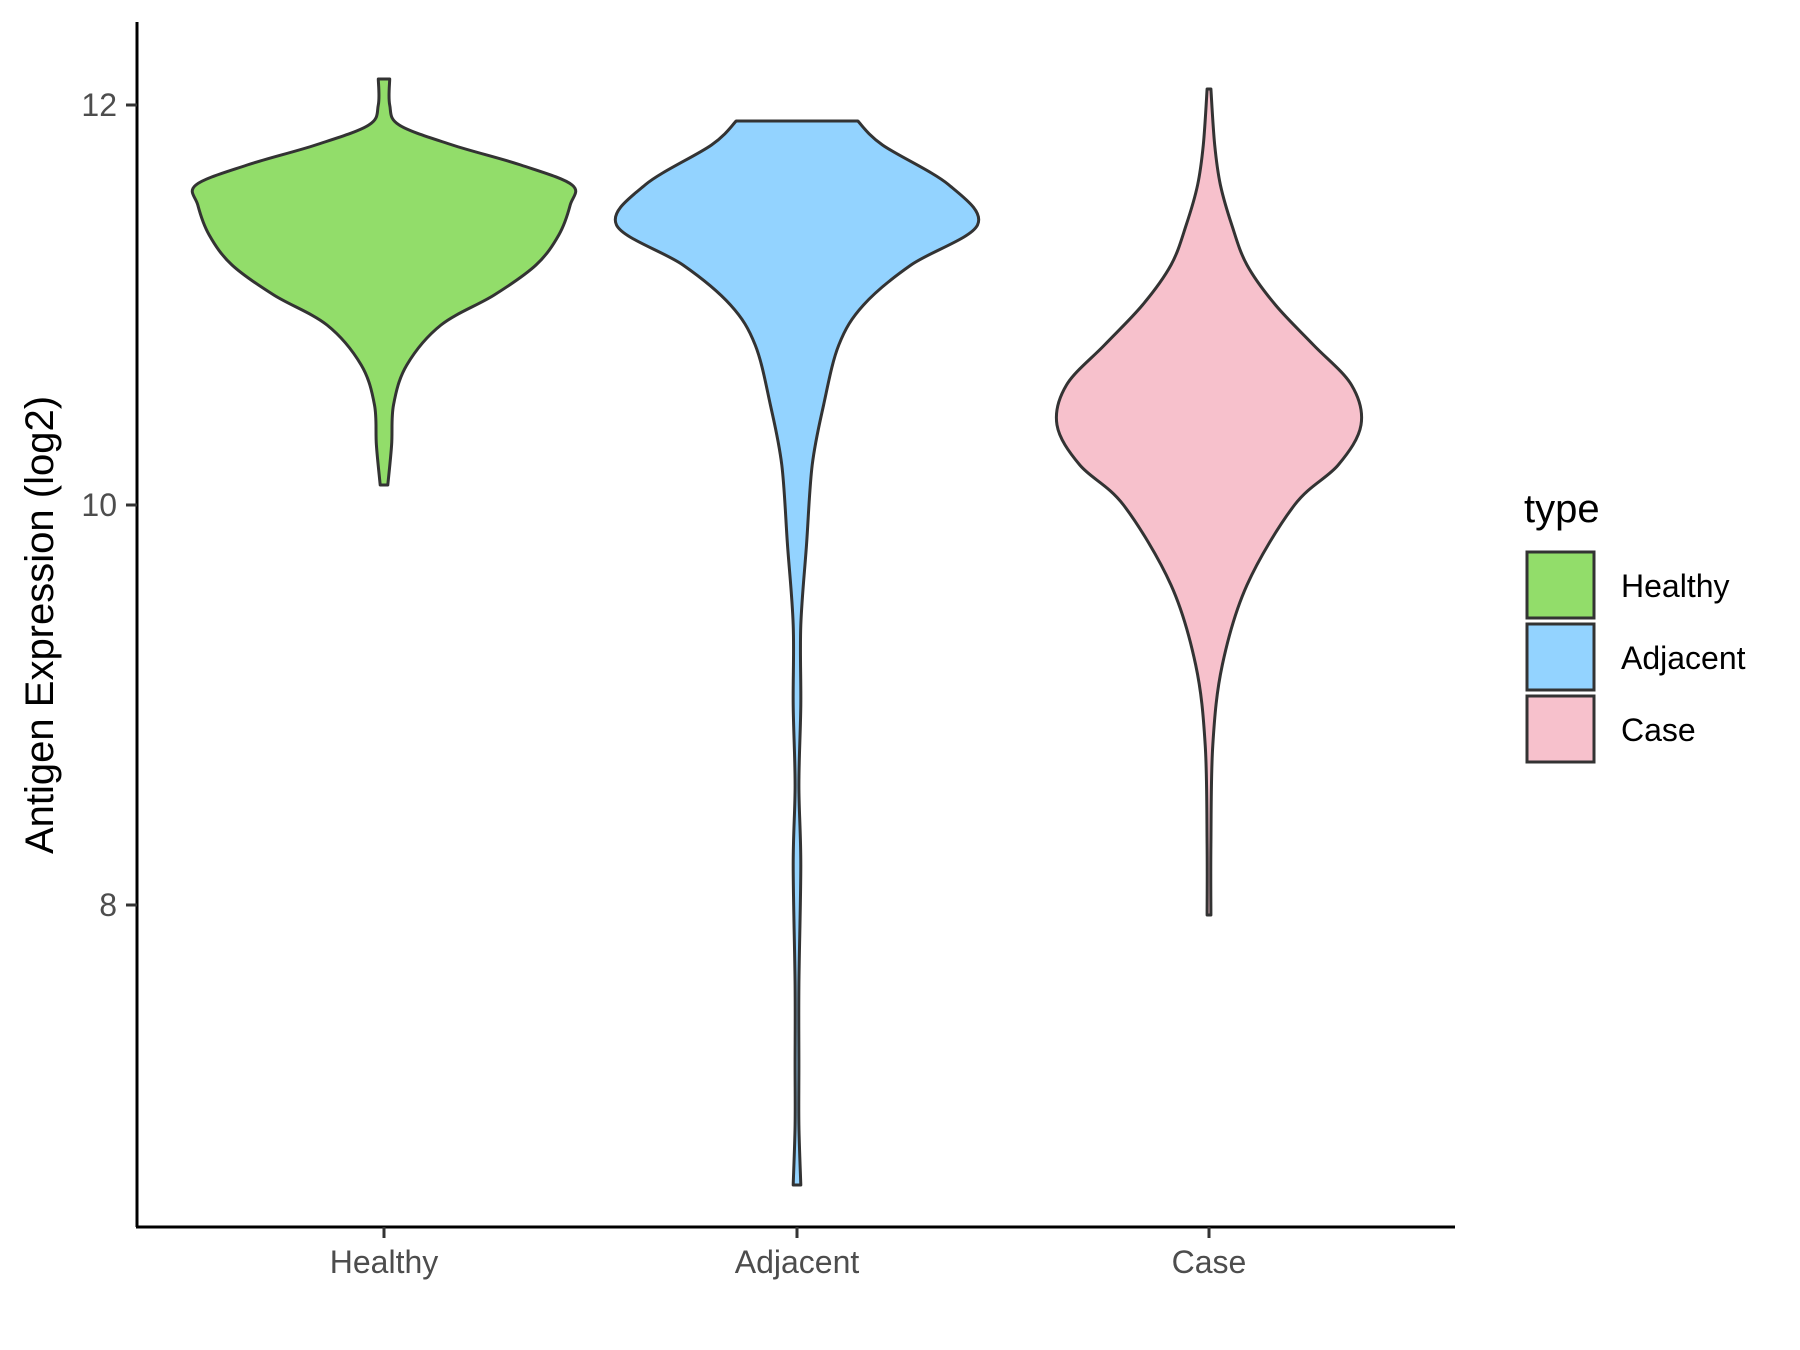 Image resolution: width=1800 pixels, height=1350 pixels. What do you see at coordinates (384, 1262) in the screenshot?
I see `x-tick-label: Healthy` at bounding box center [384, 1262].